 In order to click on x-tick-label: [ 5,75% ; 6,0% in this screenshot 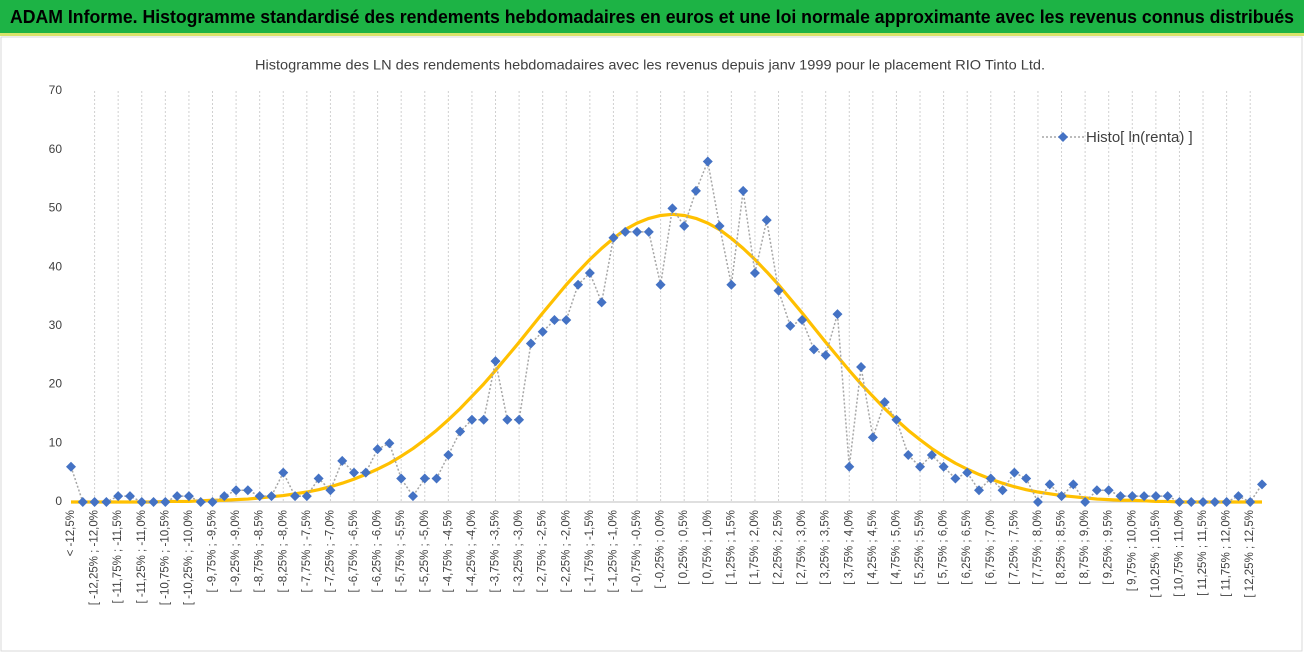, I will do `click(944, 547)`.